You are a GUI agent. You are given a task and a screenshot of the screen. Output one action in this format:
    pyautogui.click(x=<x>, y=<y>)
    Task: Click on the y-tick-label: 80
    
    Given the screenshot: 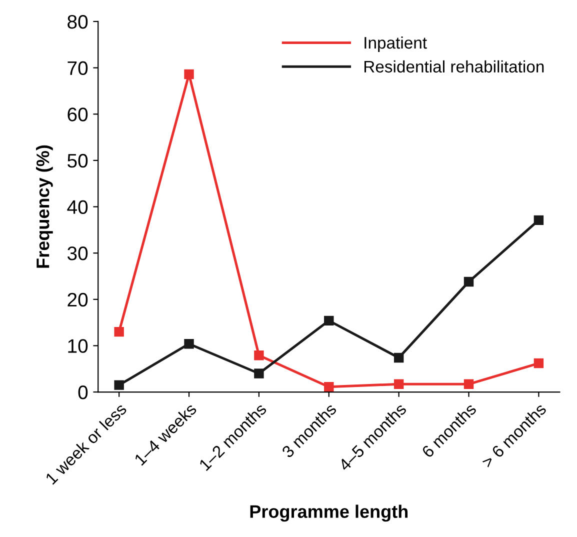 What is the action you would take?
    pyautogui.click(x=78, y=21)
    